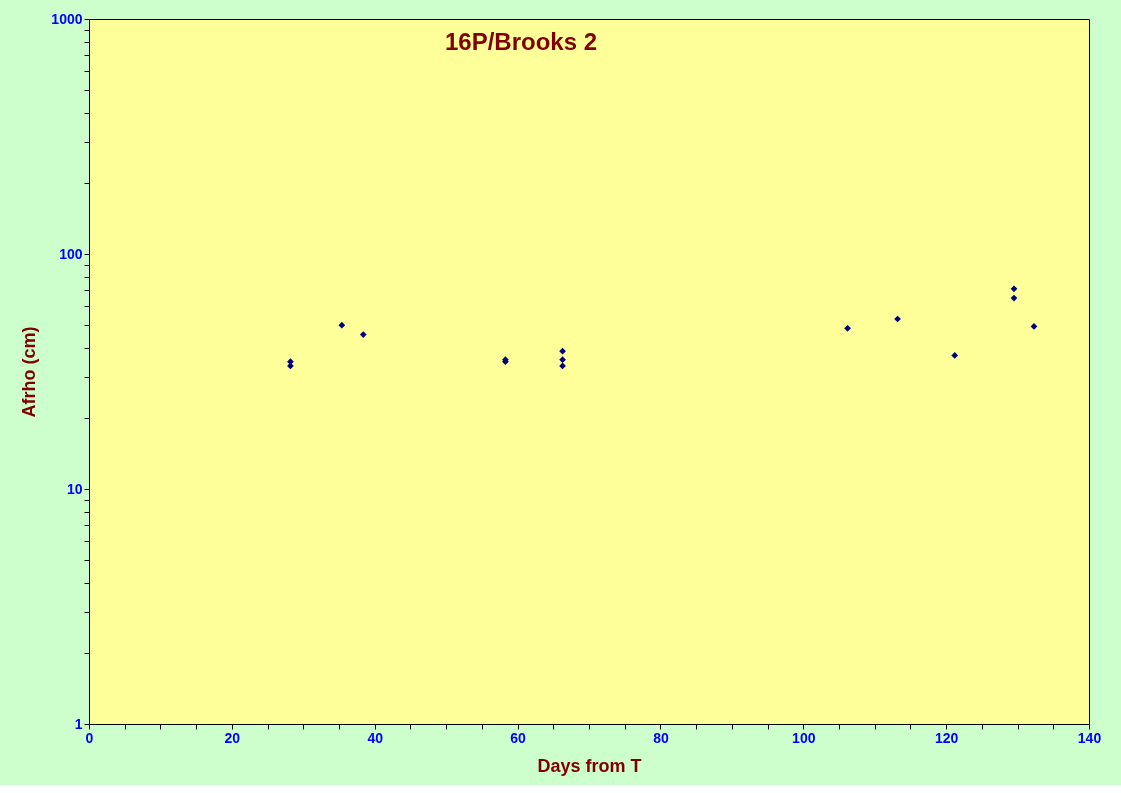 This screenshot has width=1121, height=793. What do you see at coordinates (804, 737) in the screenshot?
I see `x-tick-label: 100` at bounding box center [804, 737].